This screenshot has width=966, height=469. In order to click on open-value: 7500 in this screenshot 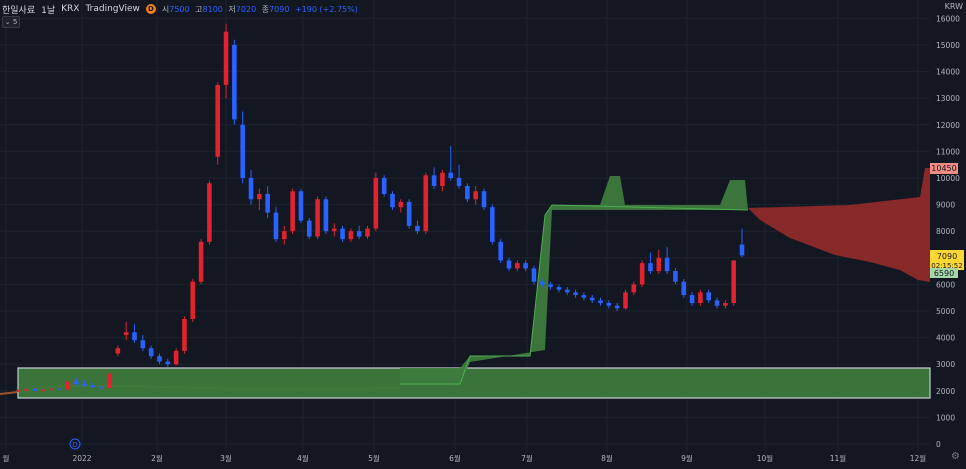, I will do `click(179, 9)`.